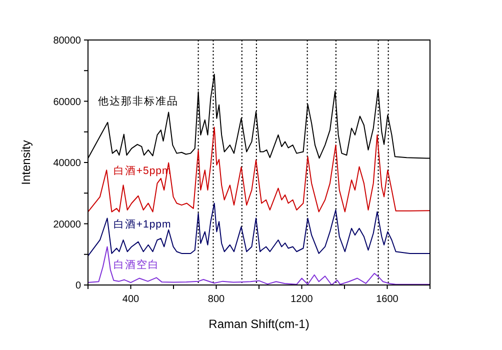 This screenshot has width=502, height=350. What do you see at coordinates (131, 299) in the screenshot?
I see `x-tick-label: 400` at bounding box center [131, 299].